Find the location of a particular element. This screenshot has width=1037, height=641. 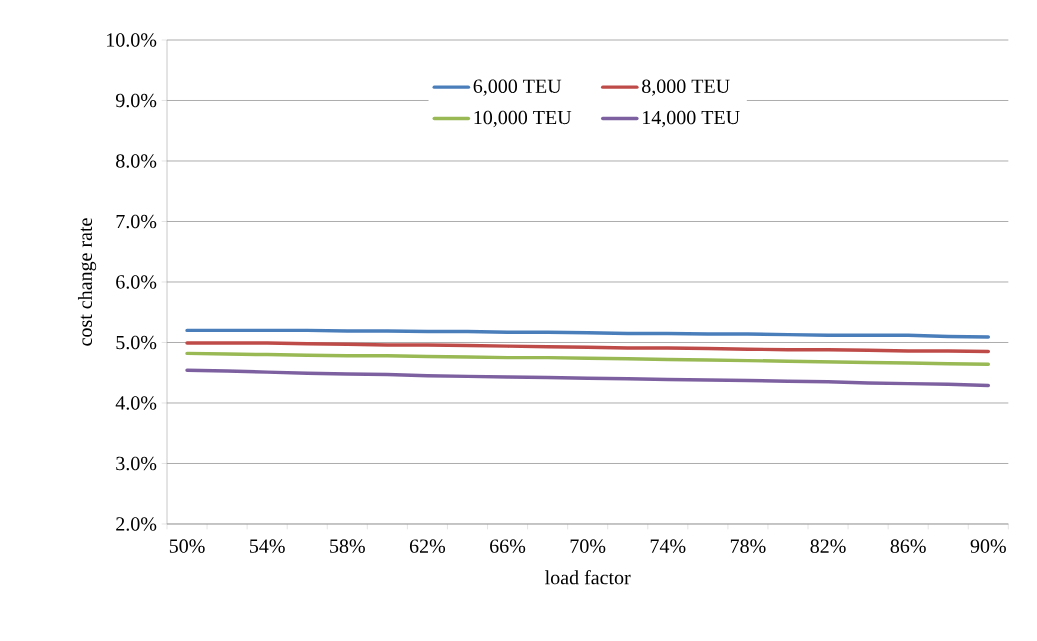

x-tick-label: 50% is located at coordinates (187, 546).